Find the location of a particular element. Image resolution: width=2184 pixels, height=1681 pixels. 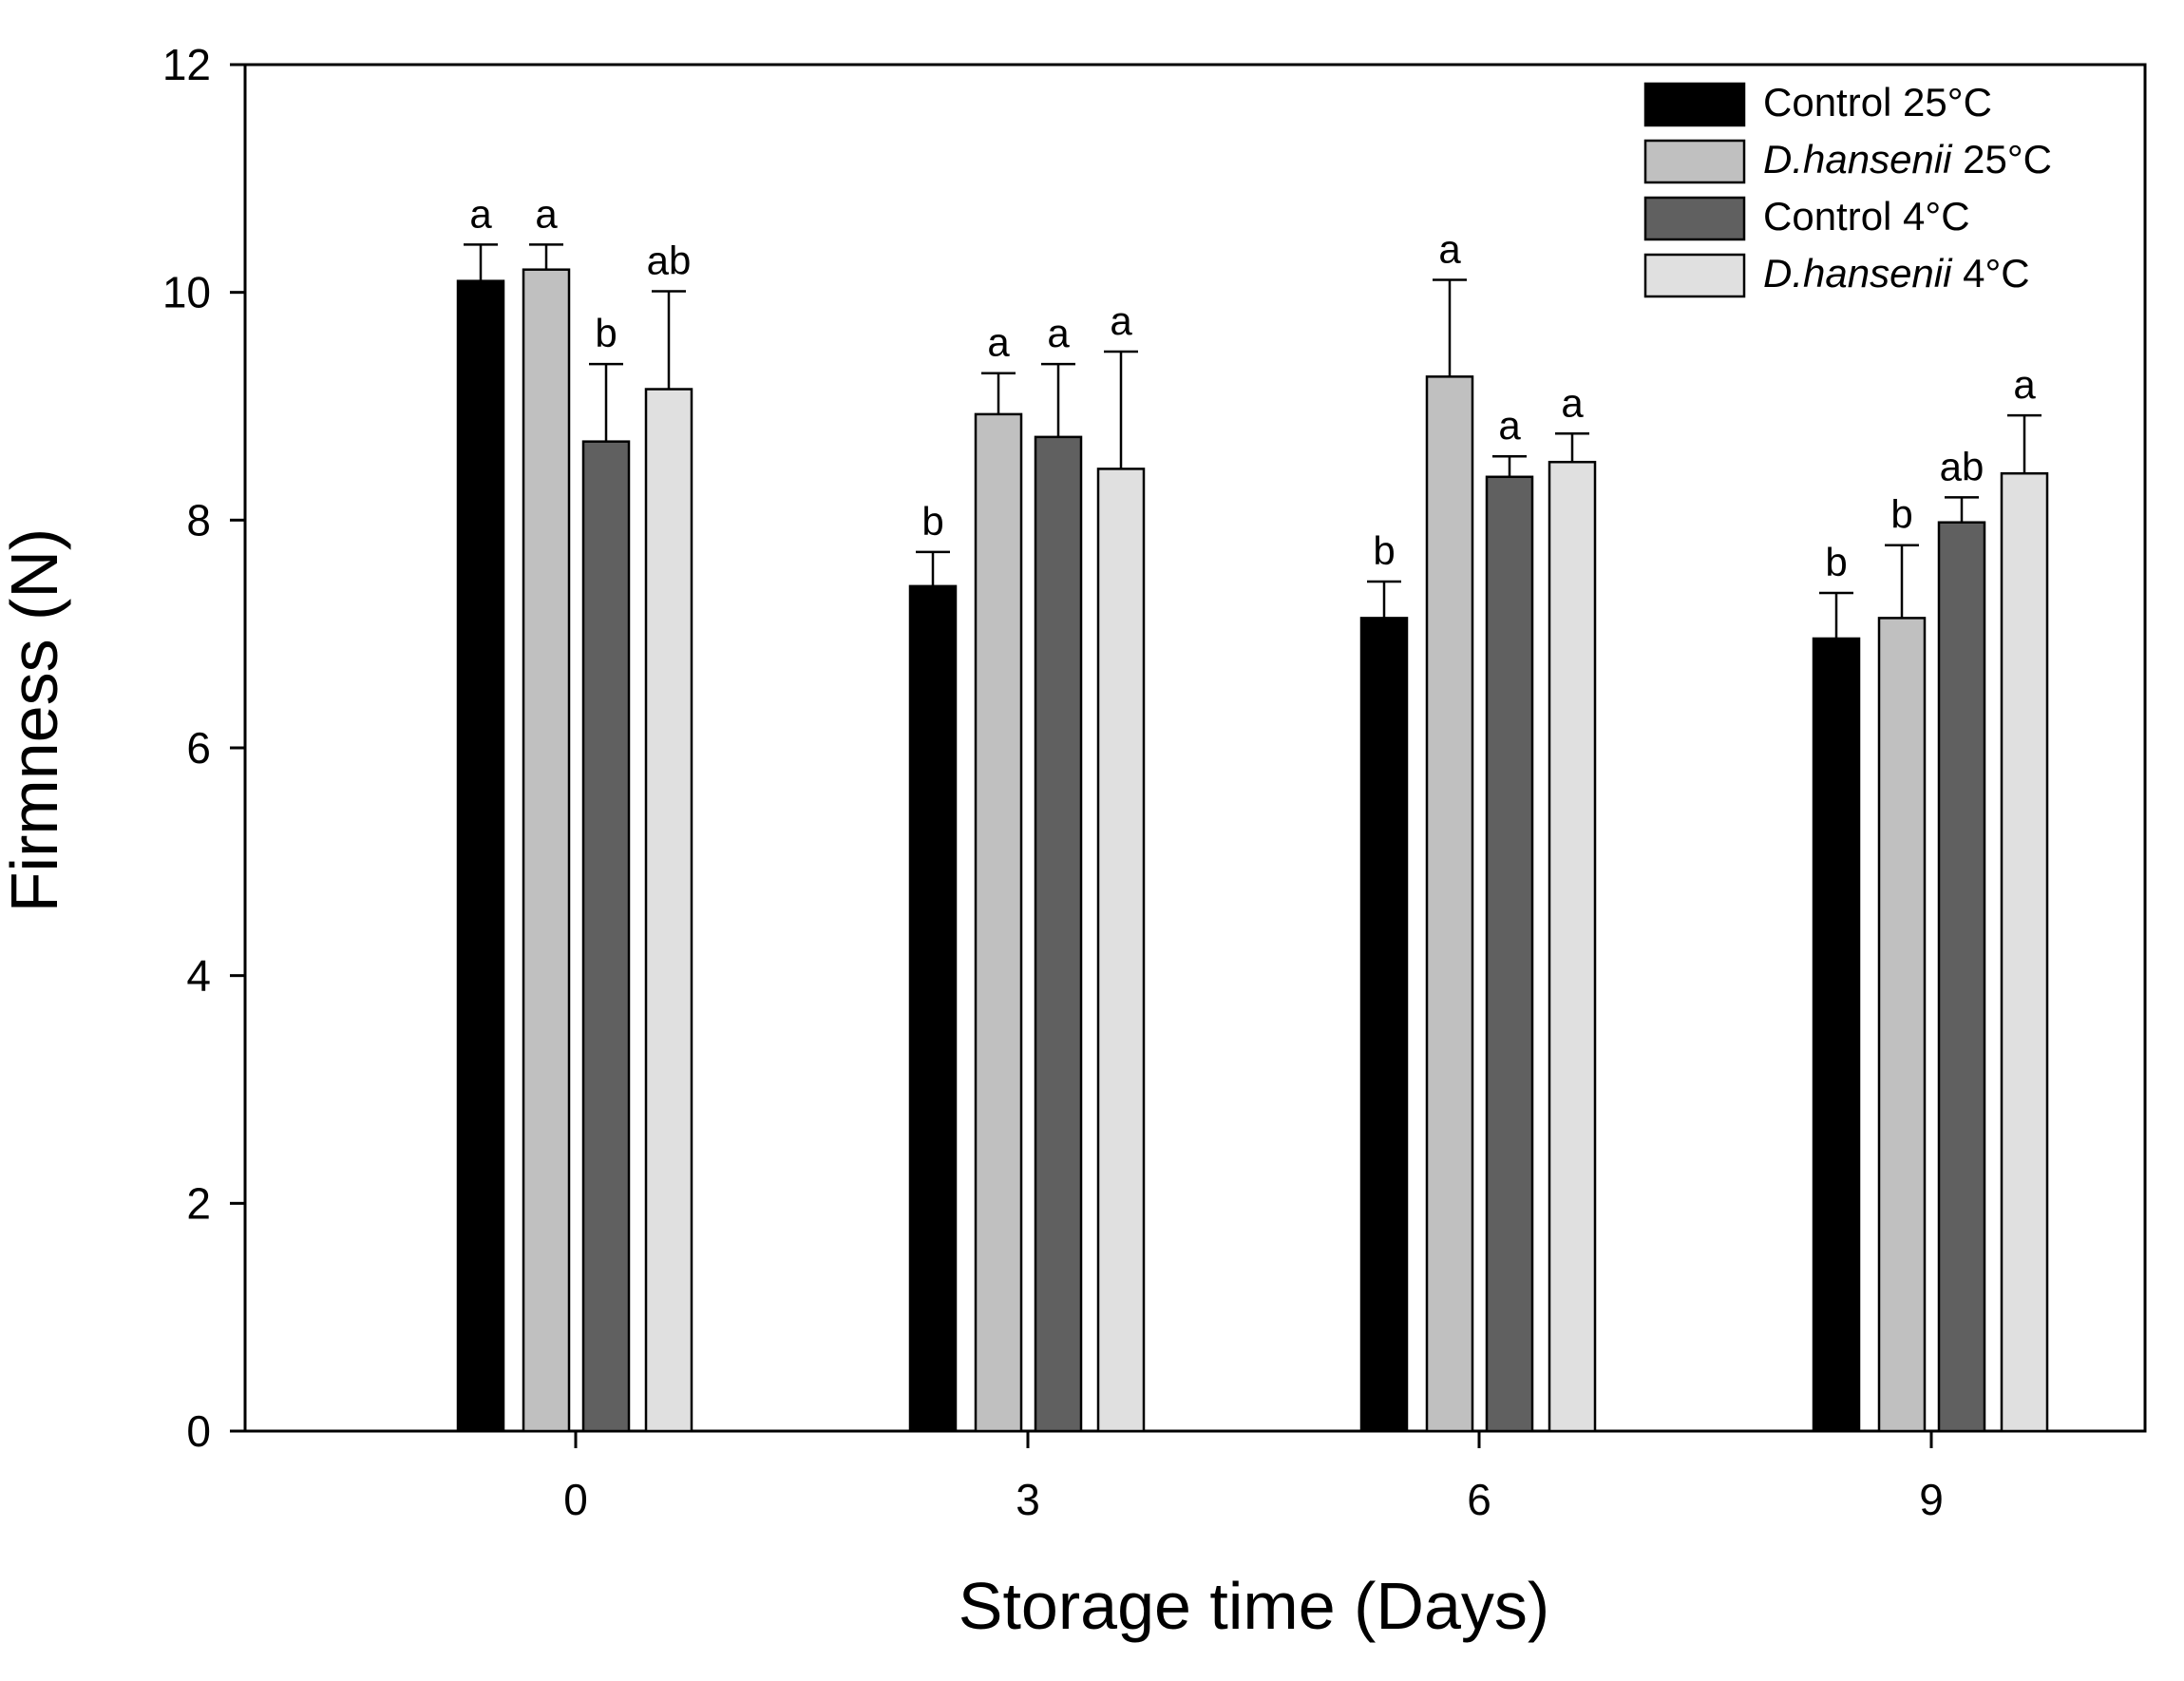

x-tick-label: 6 is located at coordinates (1479, 1499).